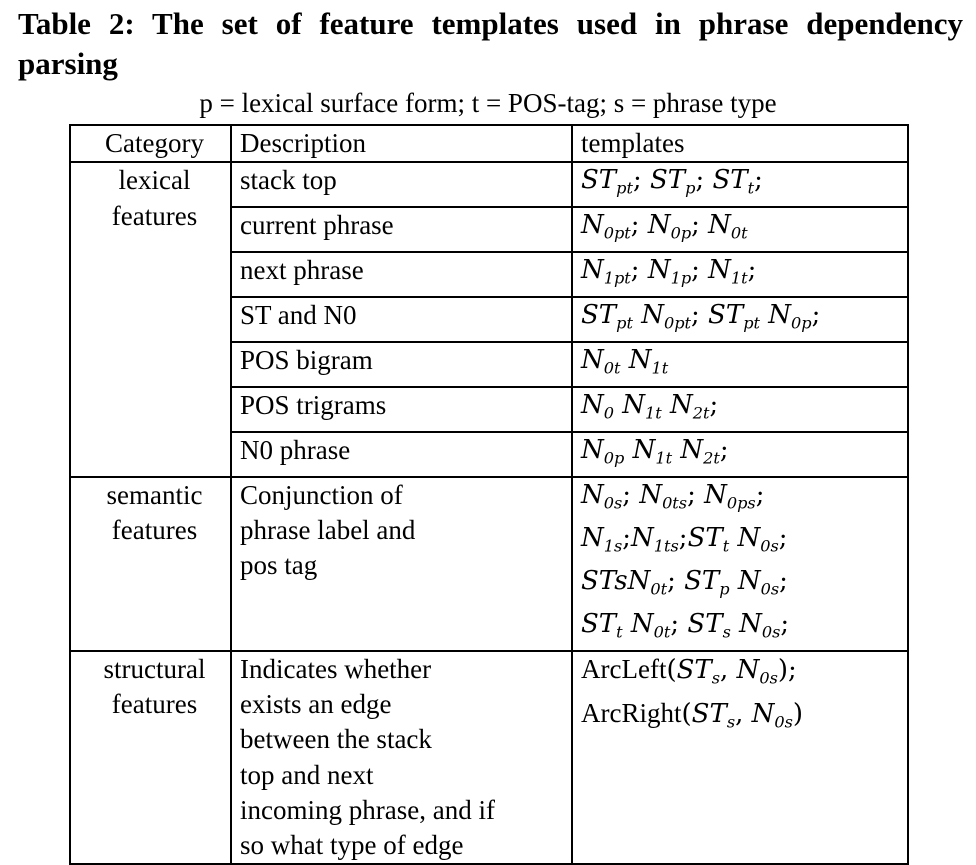 The width and height of the screenshot is (976, 865). I want to click on description-cell: current phrase, so click(402, 230).